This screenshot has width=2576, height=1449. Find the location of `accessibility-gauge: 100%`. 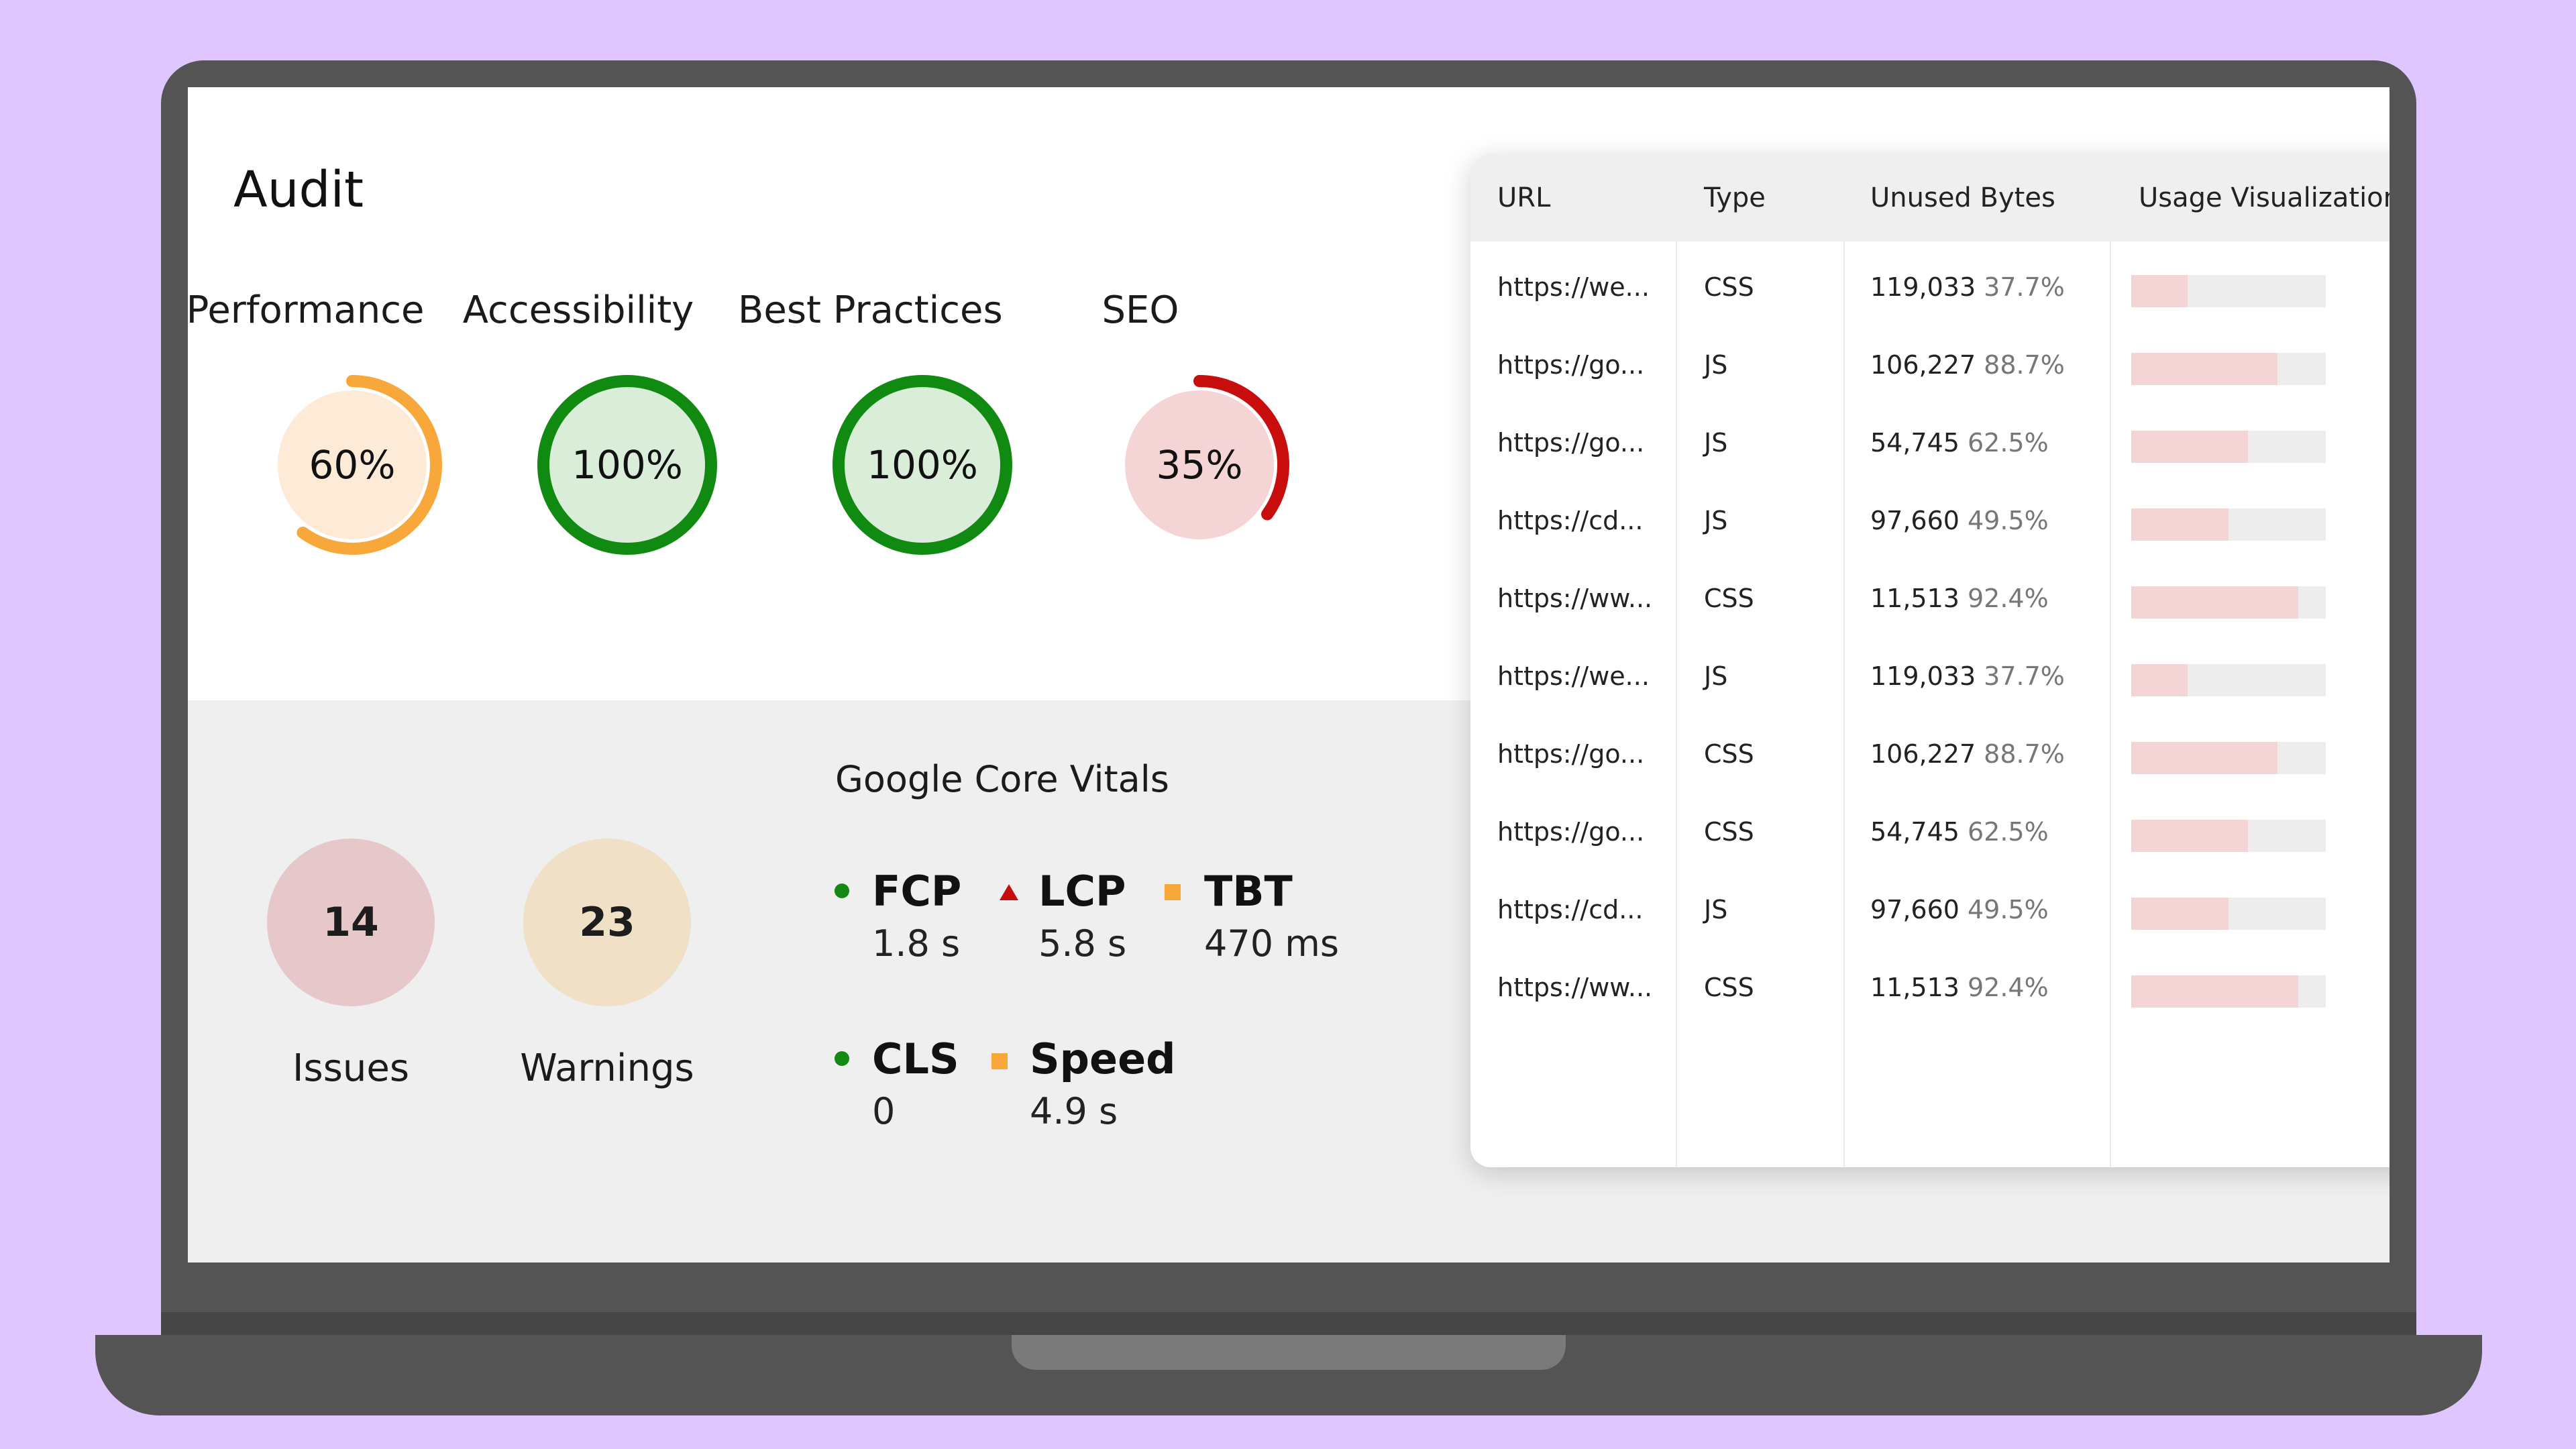

accessibility-gauge: 100% is located at coordinates (627, 465).